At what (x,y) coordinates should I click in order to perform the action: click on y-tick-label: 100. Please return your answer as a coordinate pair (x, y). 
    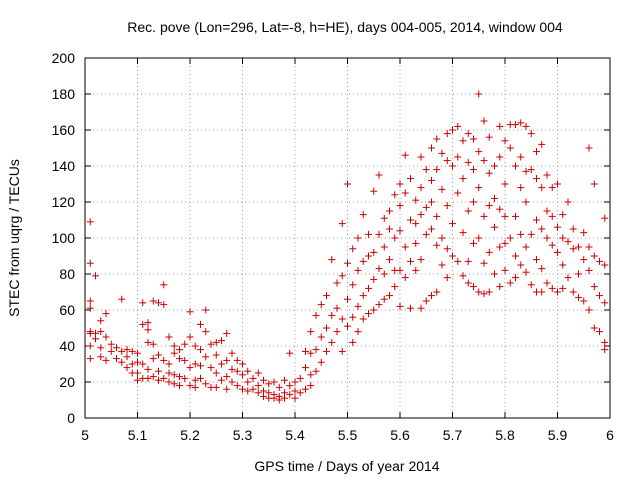
    Looking at the image, I should click on (64, 238).